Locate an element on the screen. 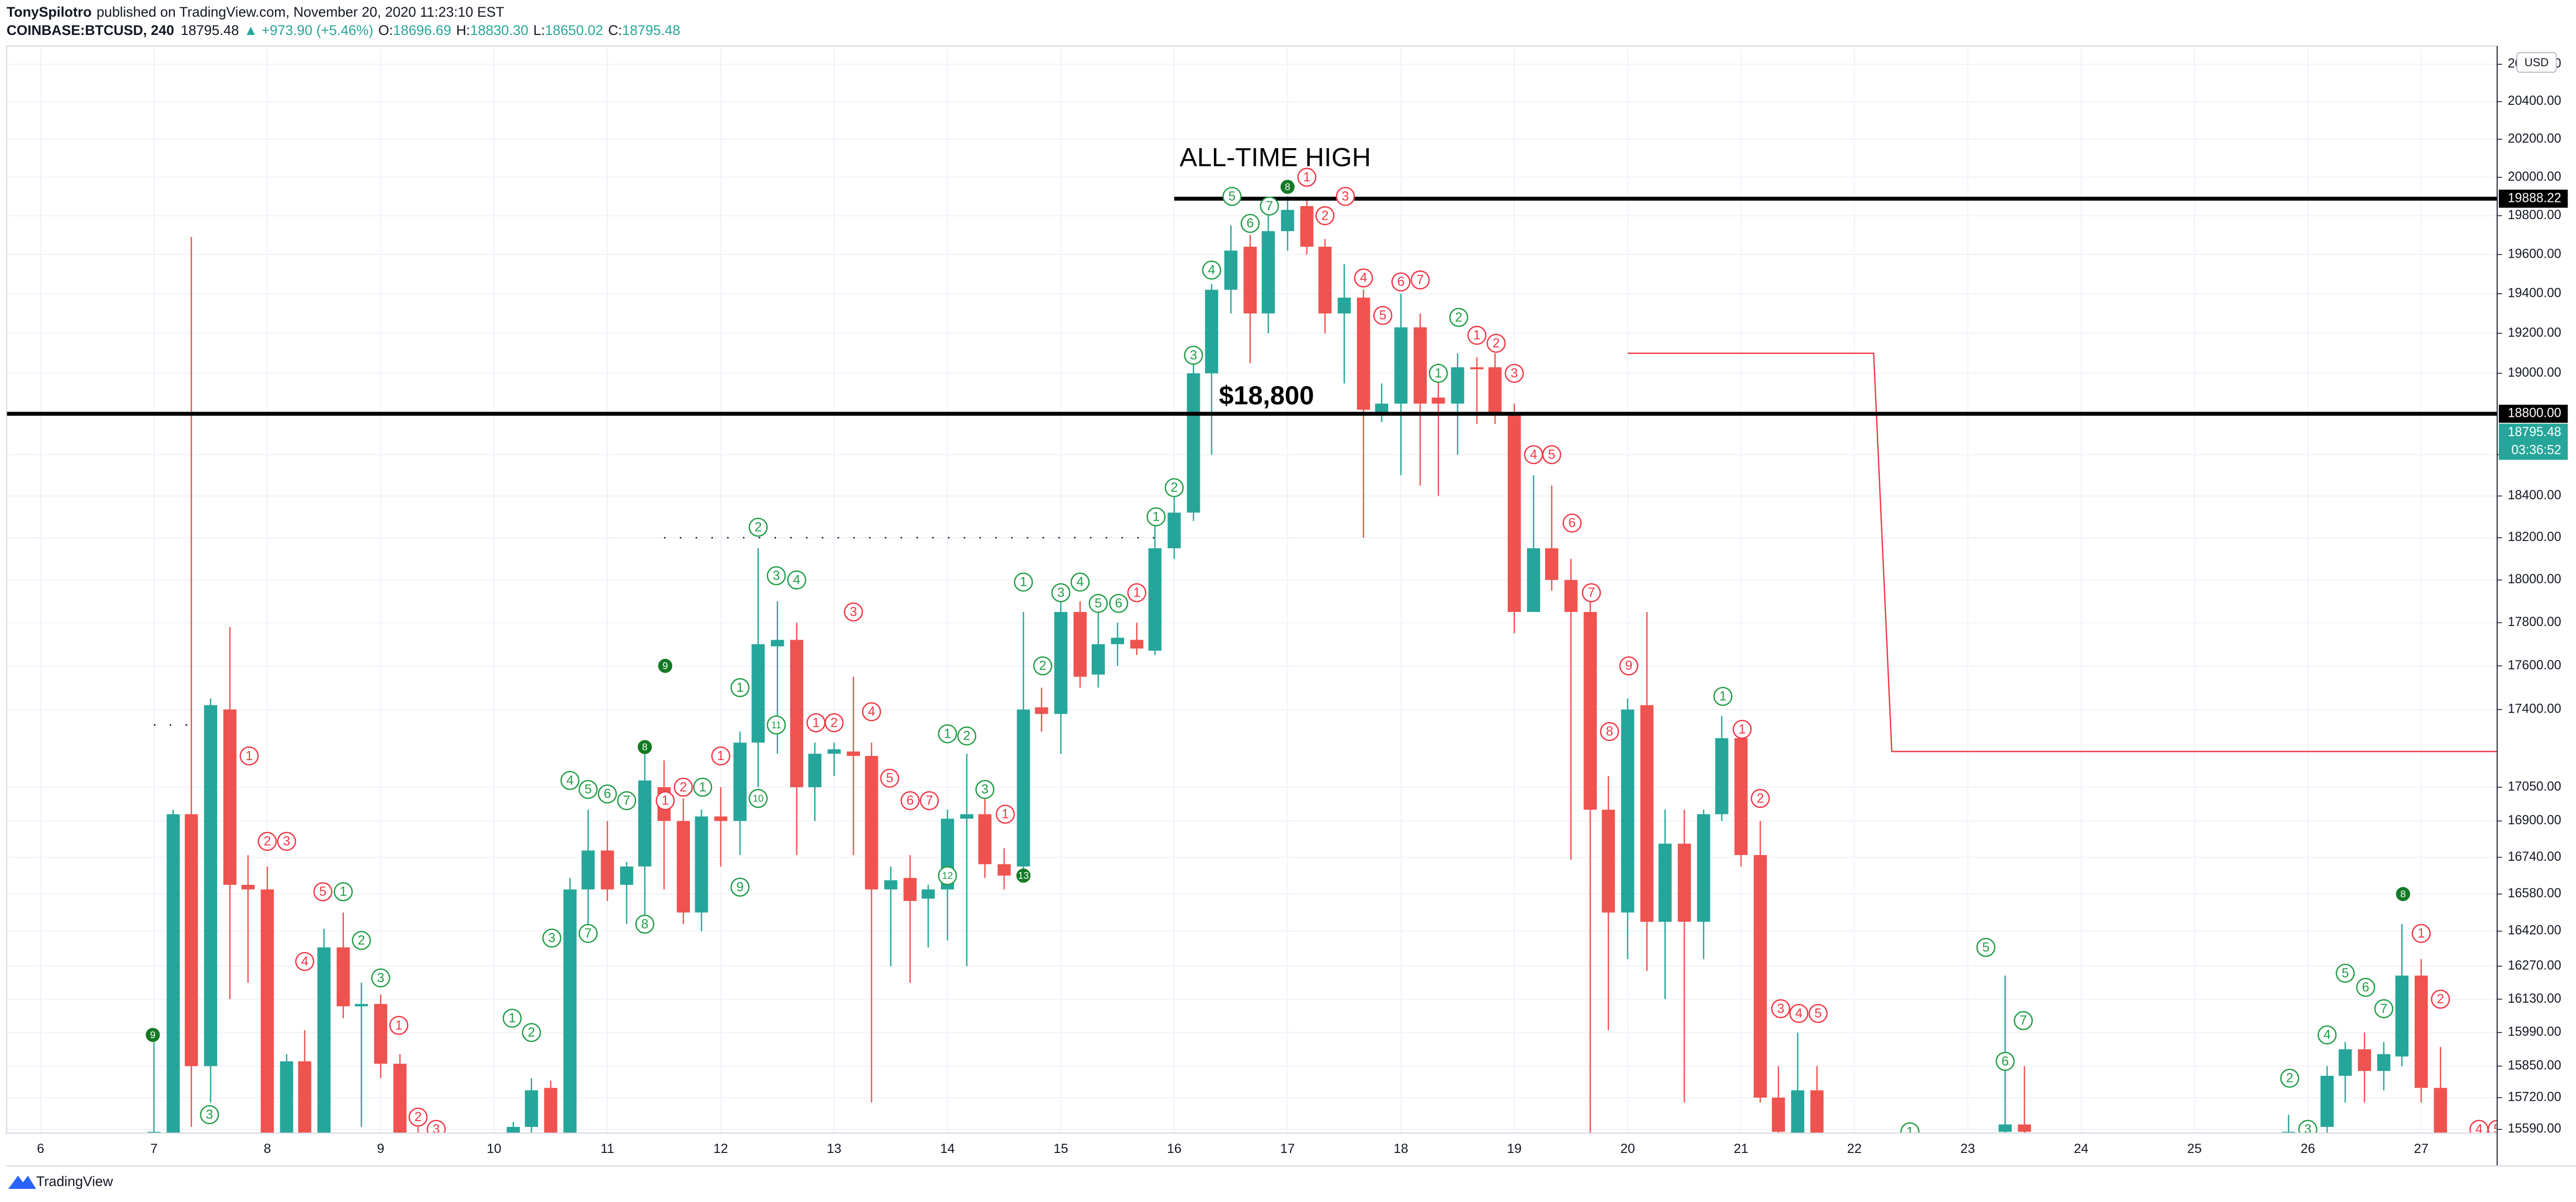  td-label: 10 is located at coordinates (758, 799).